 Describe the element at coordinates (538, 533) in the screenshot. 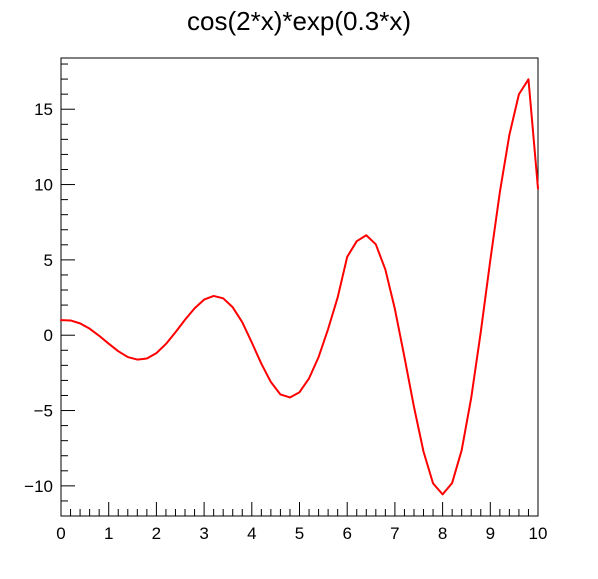

I see `x-tick-label: 10` at that location.